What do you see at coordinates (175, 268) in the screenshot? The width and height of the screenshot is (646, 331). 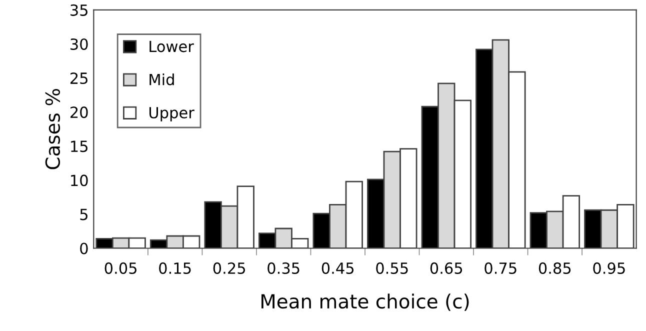 I see `x-tick-label: 0.15` at bounding box center [175, 268].